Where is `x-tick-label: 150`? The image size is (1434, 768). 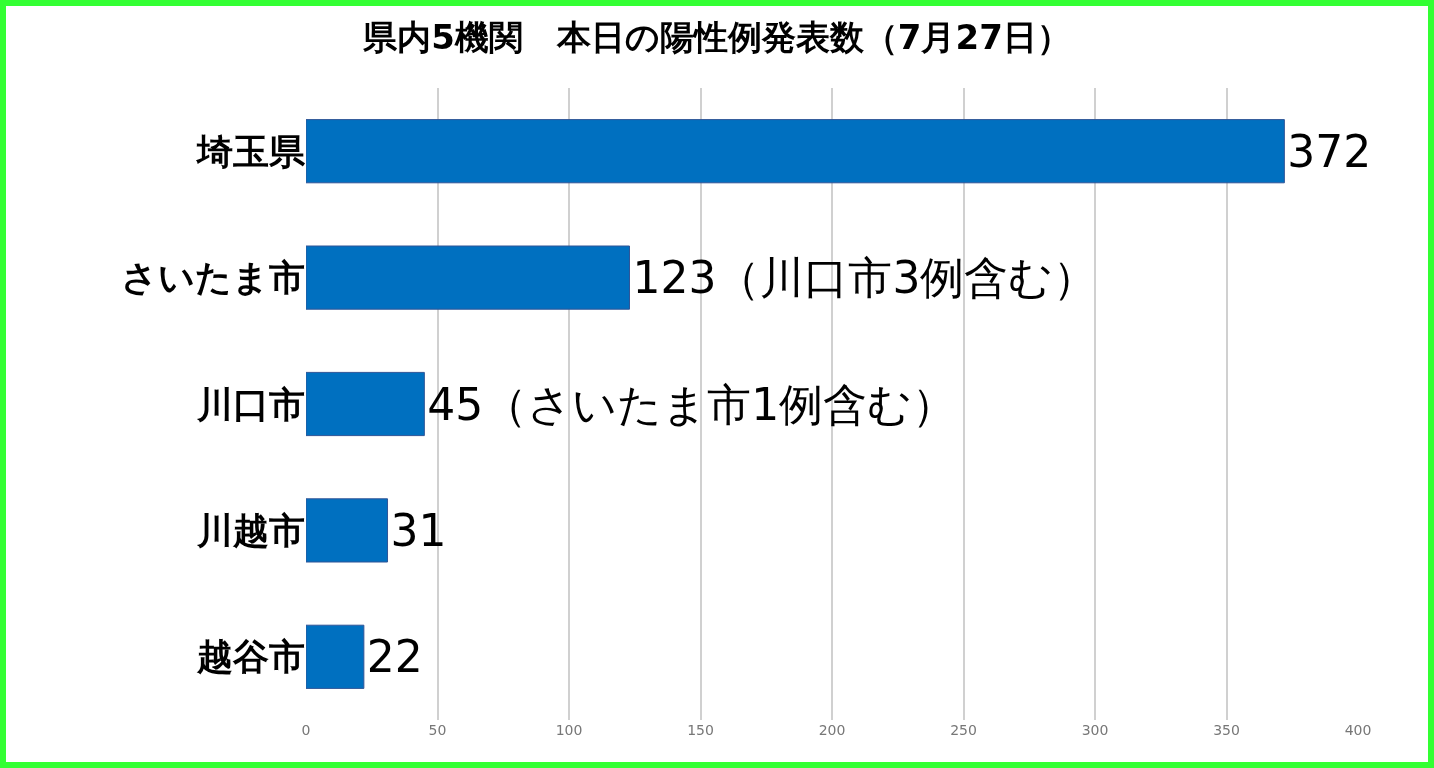 x-tick-label: 150 is located at coordinates (700, 730).